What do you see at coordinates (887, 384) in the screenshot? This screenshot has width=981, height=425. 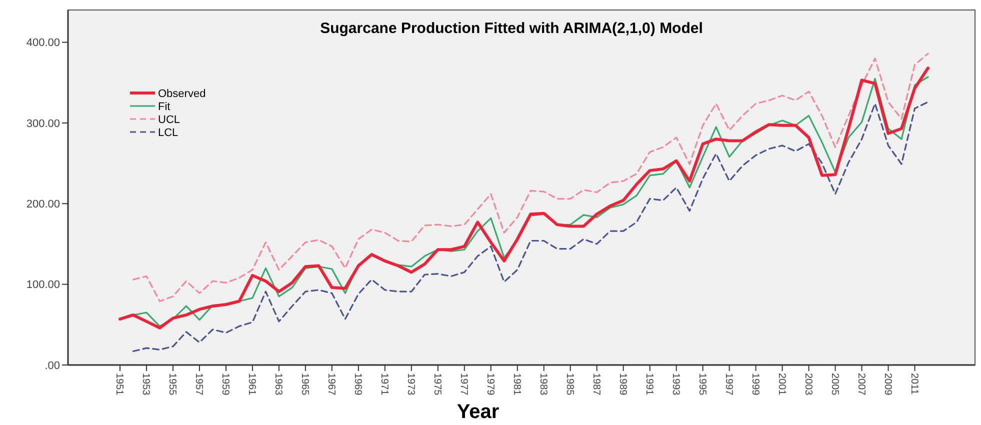 I see `x-tick-label: 2009` at bounding box center [887, 384].